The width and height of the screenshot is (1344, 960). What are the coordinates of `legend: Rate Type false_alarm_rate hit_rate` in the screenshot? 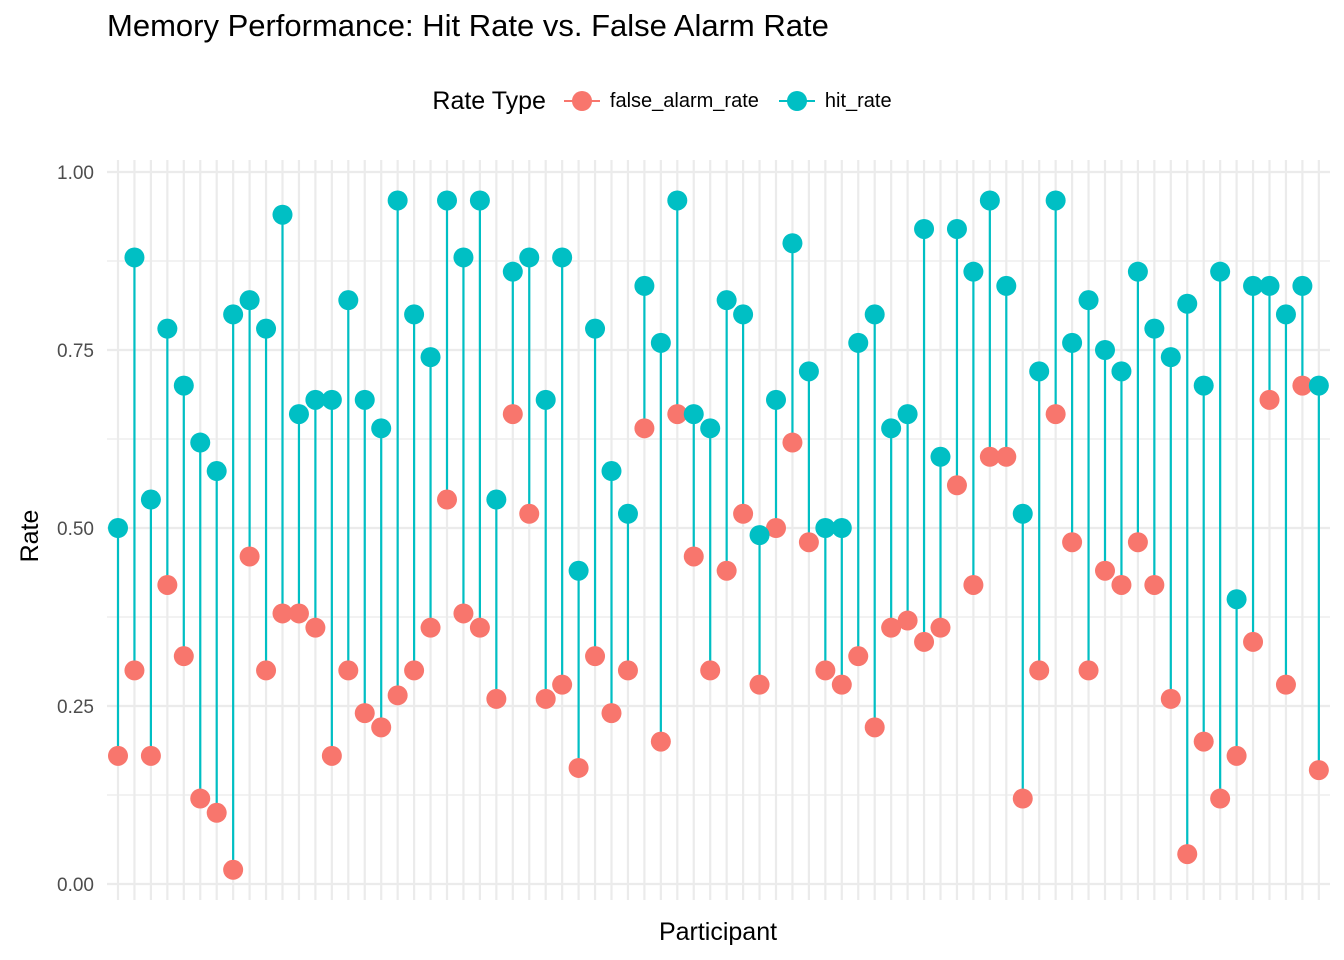 It's located at (672, 101).